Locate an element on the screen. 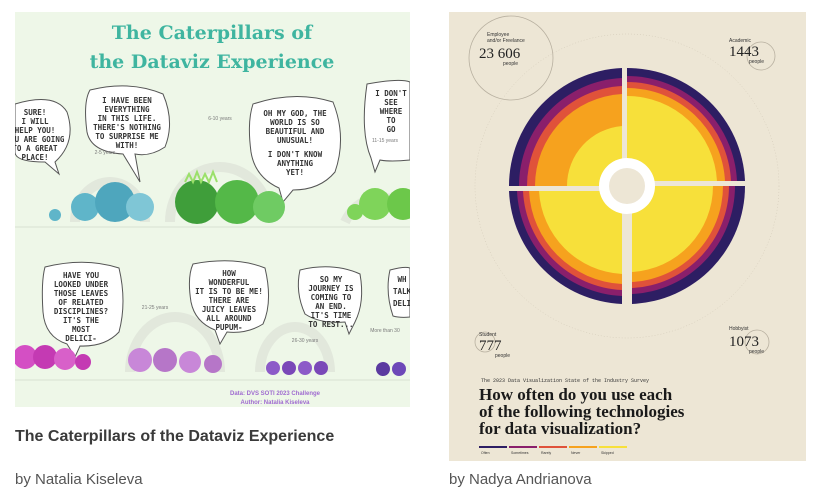 The height and width of the screenshot is (501, 824). student-value: 777 is located at coordinates (490, 346).